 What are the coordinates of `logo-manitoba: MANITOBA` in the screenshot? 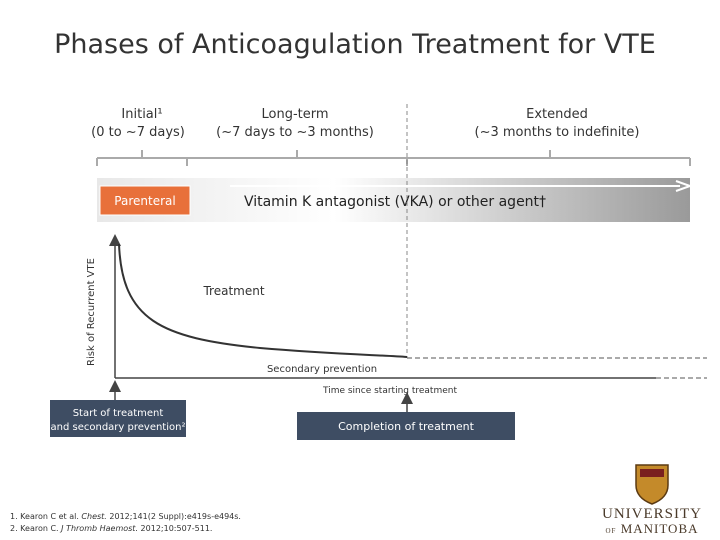 It's located at (660, 528).